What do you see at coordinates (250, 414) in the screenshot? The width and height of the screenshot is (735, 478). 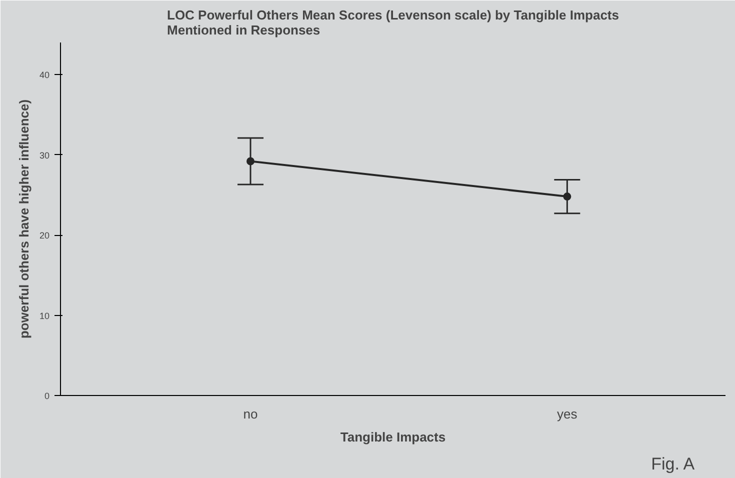 I see `x-tick-label: no` at bounding box center [250, 414].